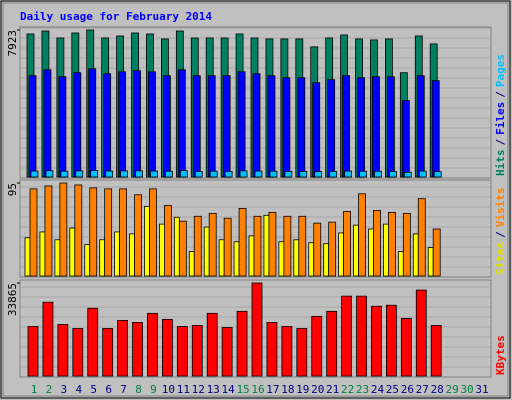 The image size is (512, 400). Describe the element at coordinates (198, 389) in the screenshot. I see `x-tick-label: 12` at that location.